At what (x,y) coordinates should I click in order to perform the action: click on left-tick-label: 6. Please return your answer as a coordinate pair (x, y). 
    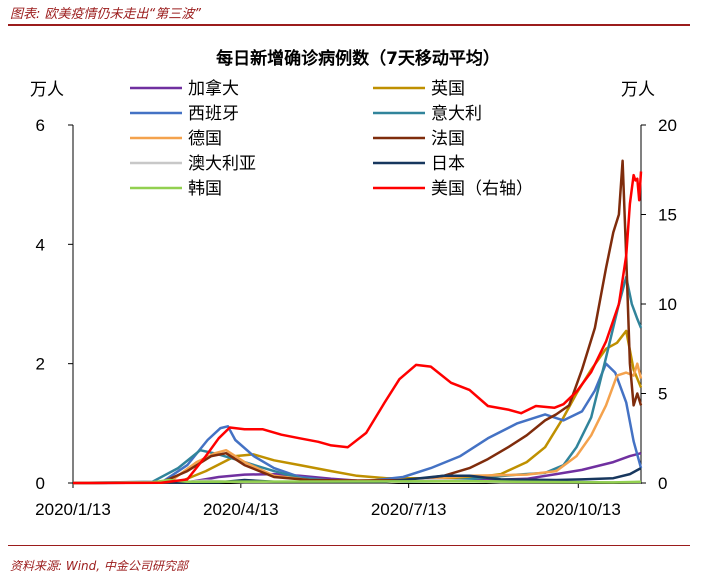
    Looking at the image, I should click on (40, 125).